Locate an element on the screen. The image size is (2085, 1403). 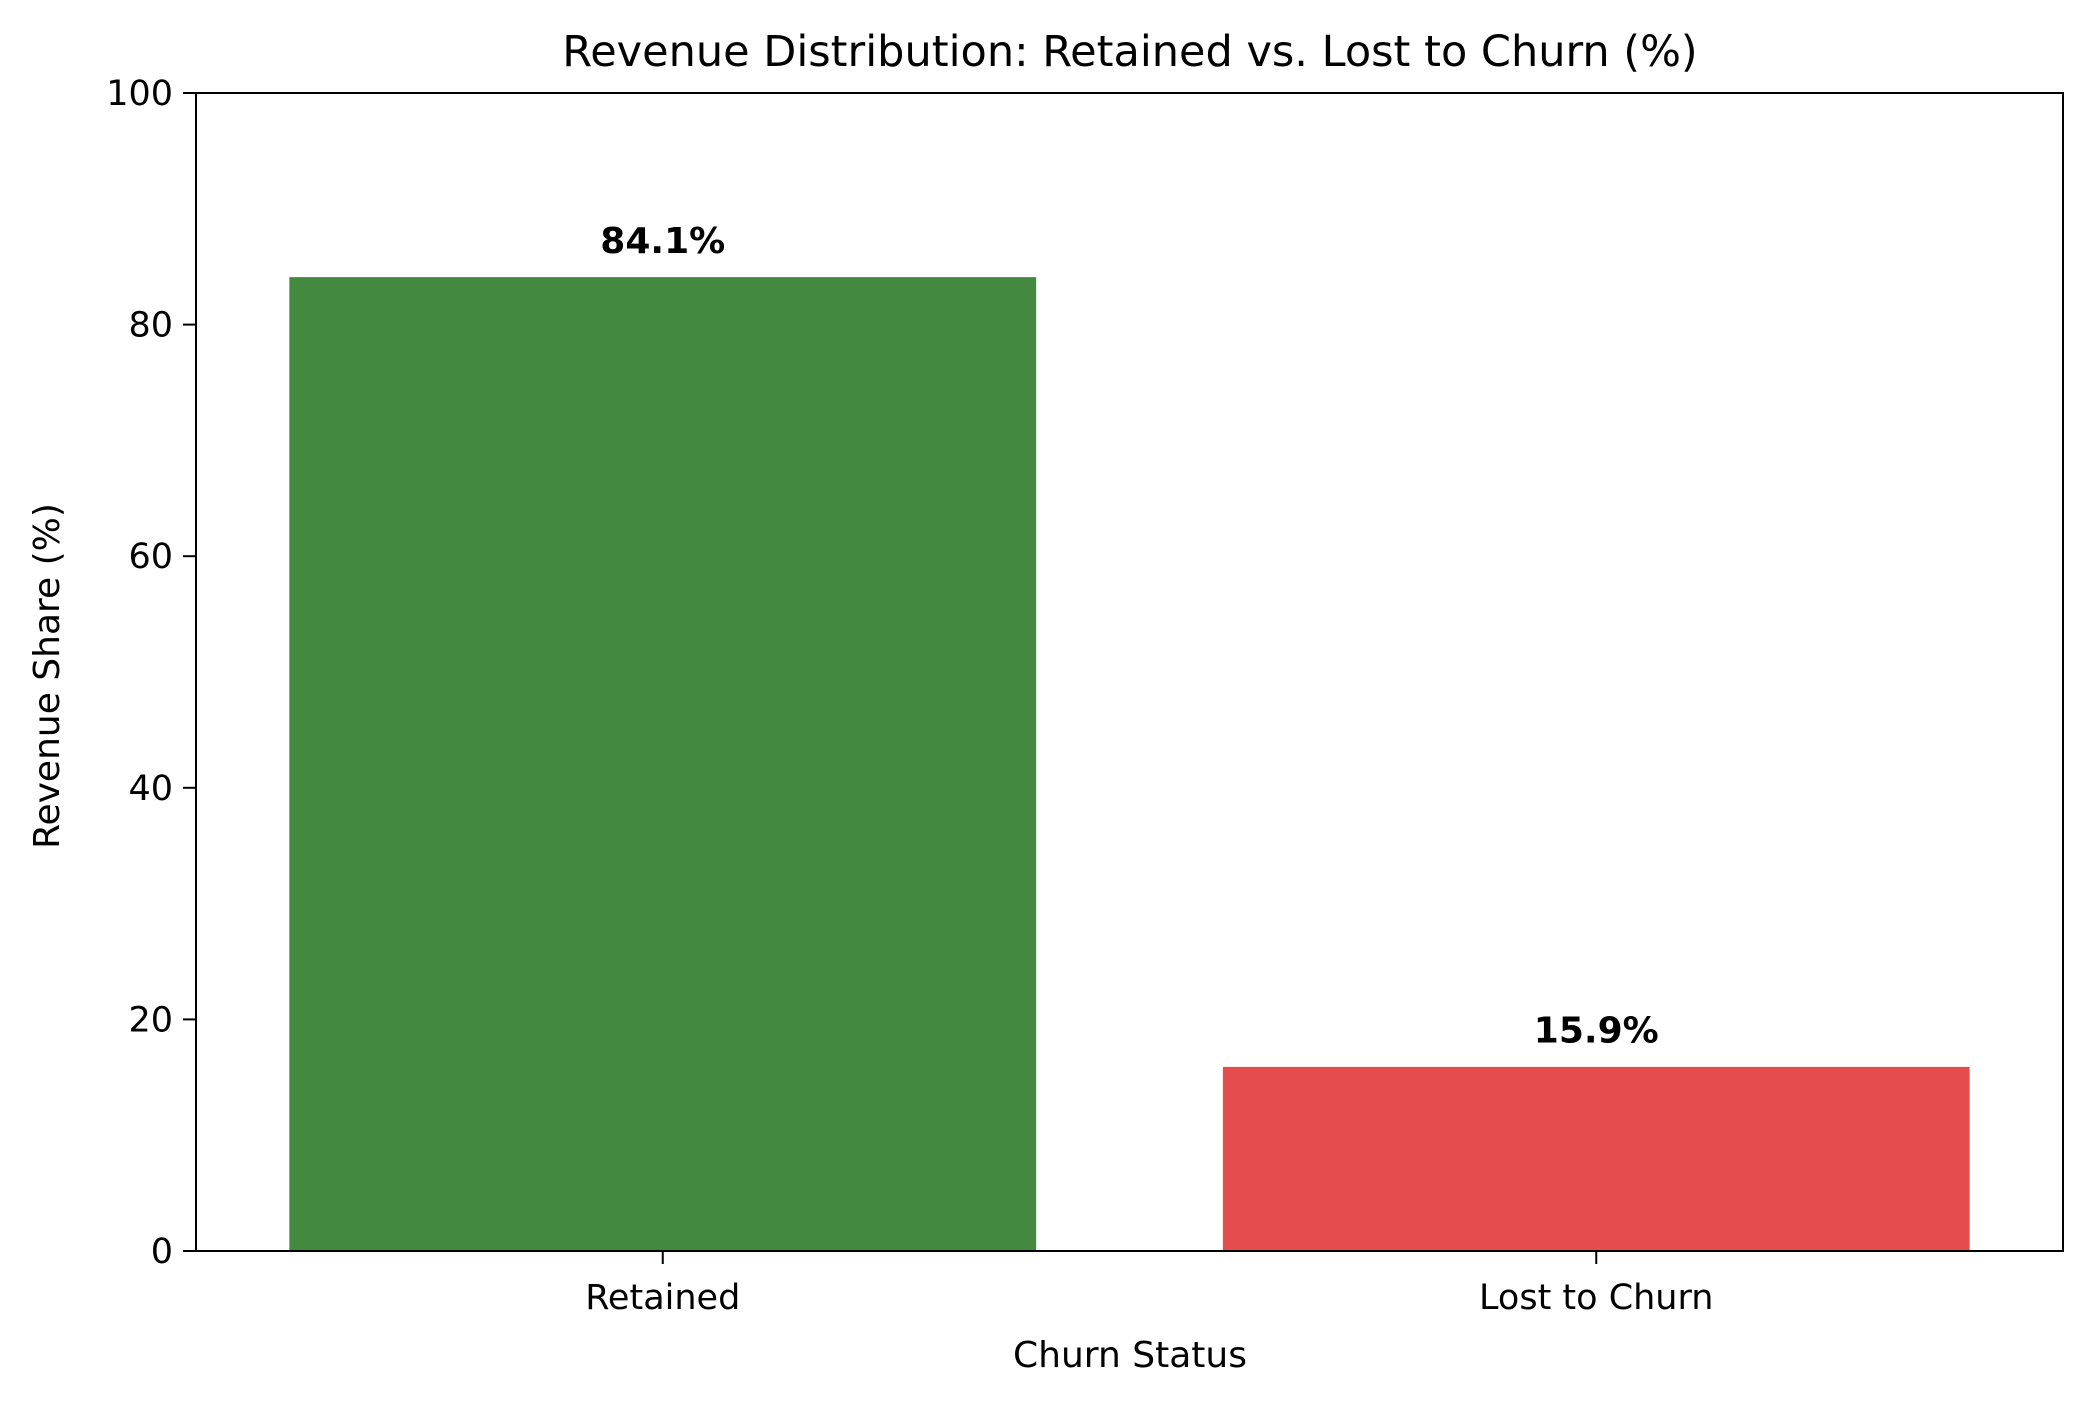
y-tick-label: 60 is located at coordinates (150, 557).